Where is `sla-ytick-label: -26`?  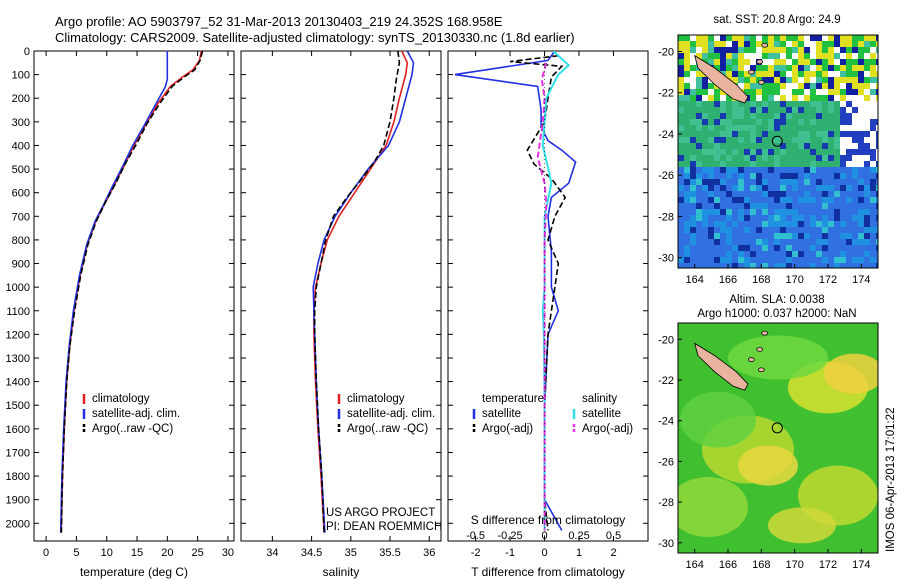 sla-ytick-label: -26 is located at coordinates (666, 462).